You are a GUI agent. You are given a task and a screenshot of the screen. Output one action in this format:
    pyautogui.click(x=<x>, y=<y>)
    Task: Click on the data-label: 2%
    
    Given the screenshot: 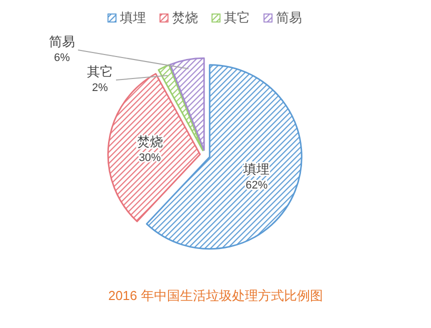 What is the action you would take?
    pyautogui.click(x=100, y=88)
    